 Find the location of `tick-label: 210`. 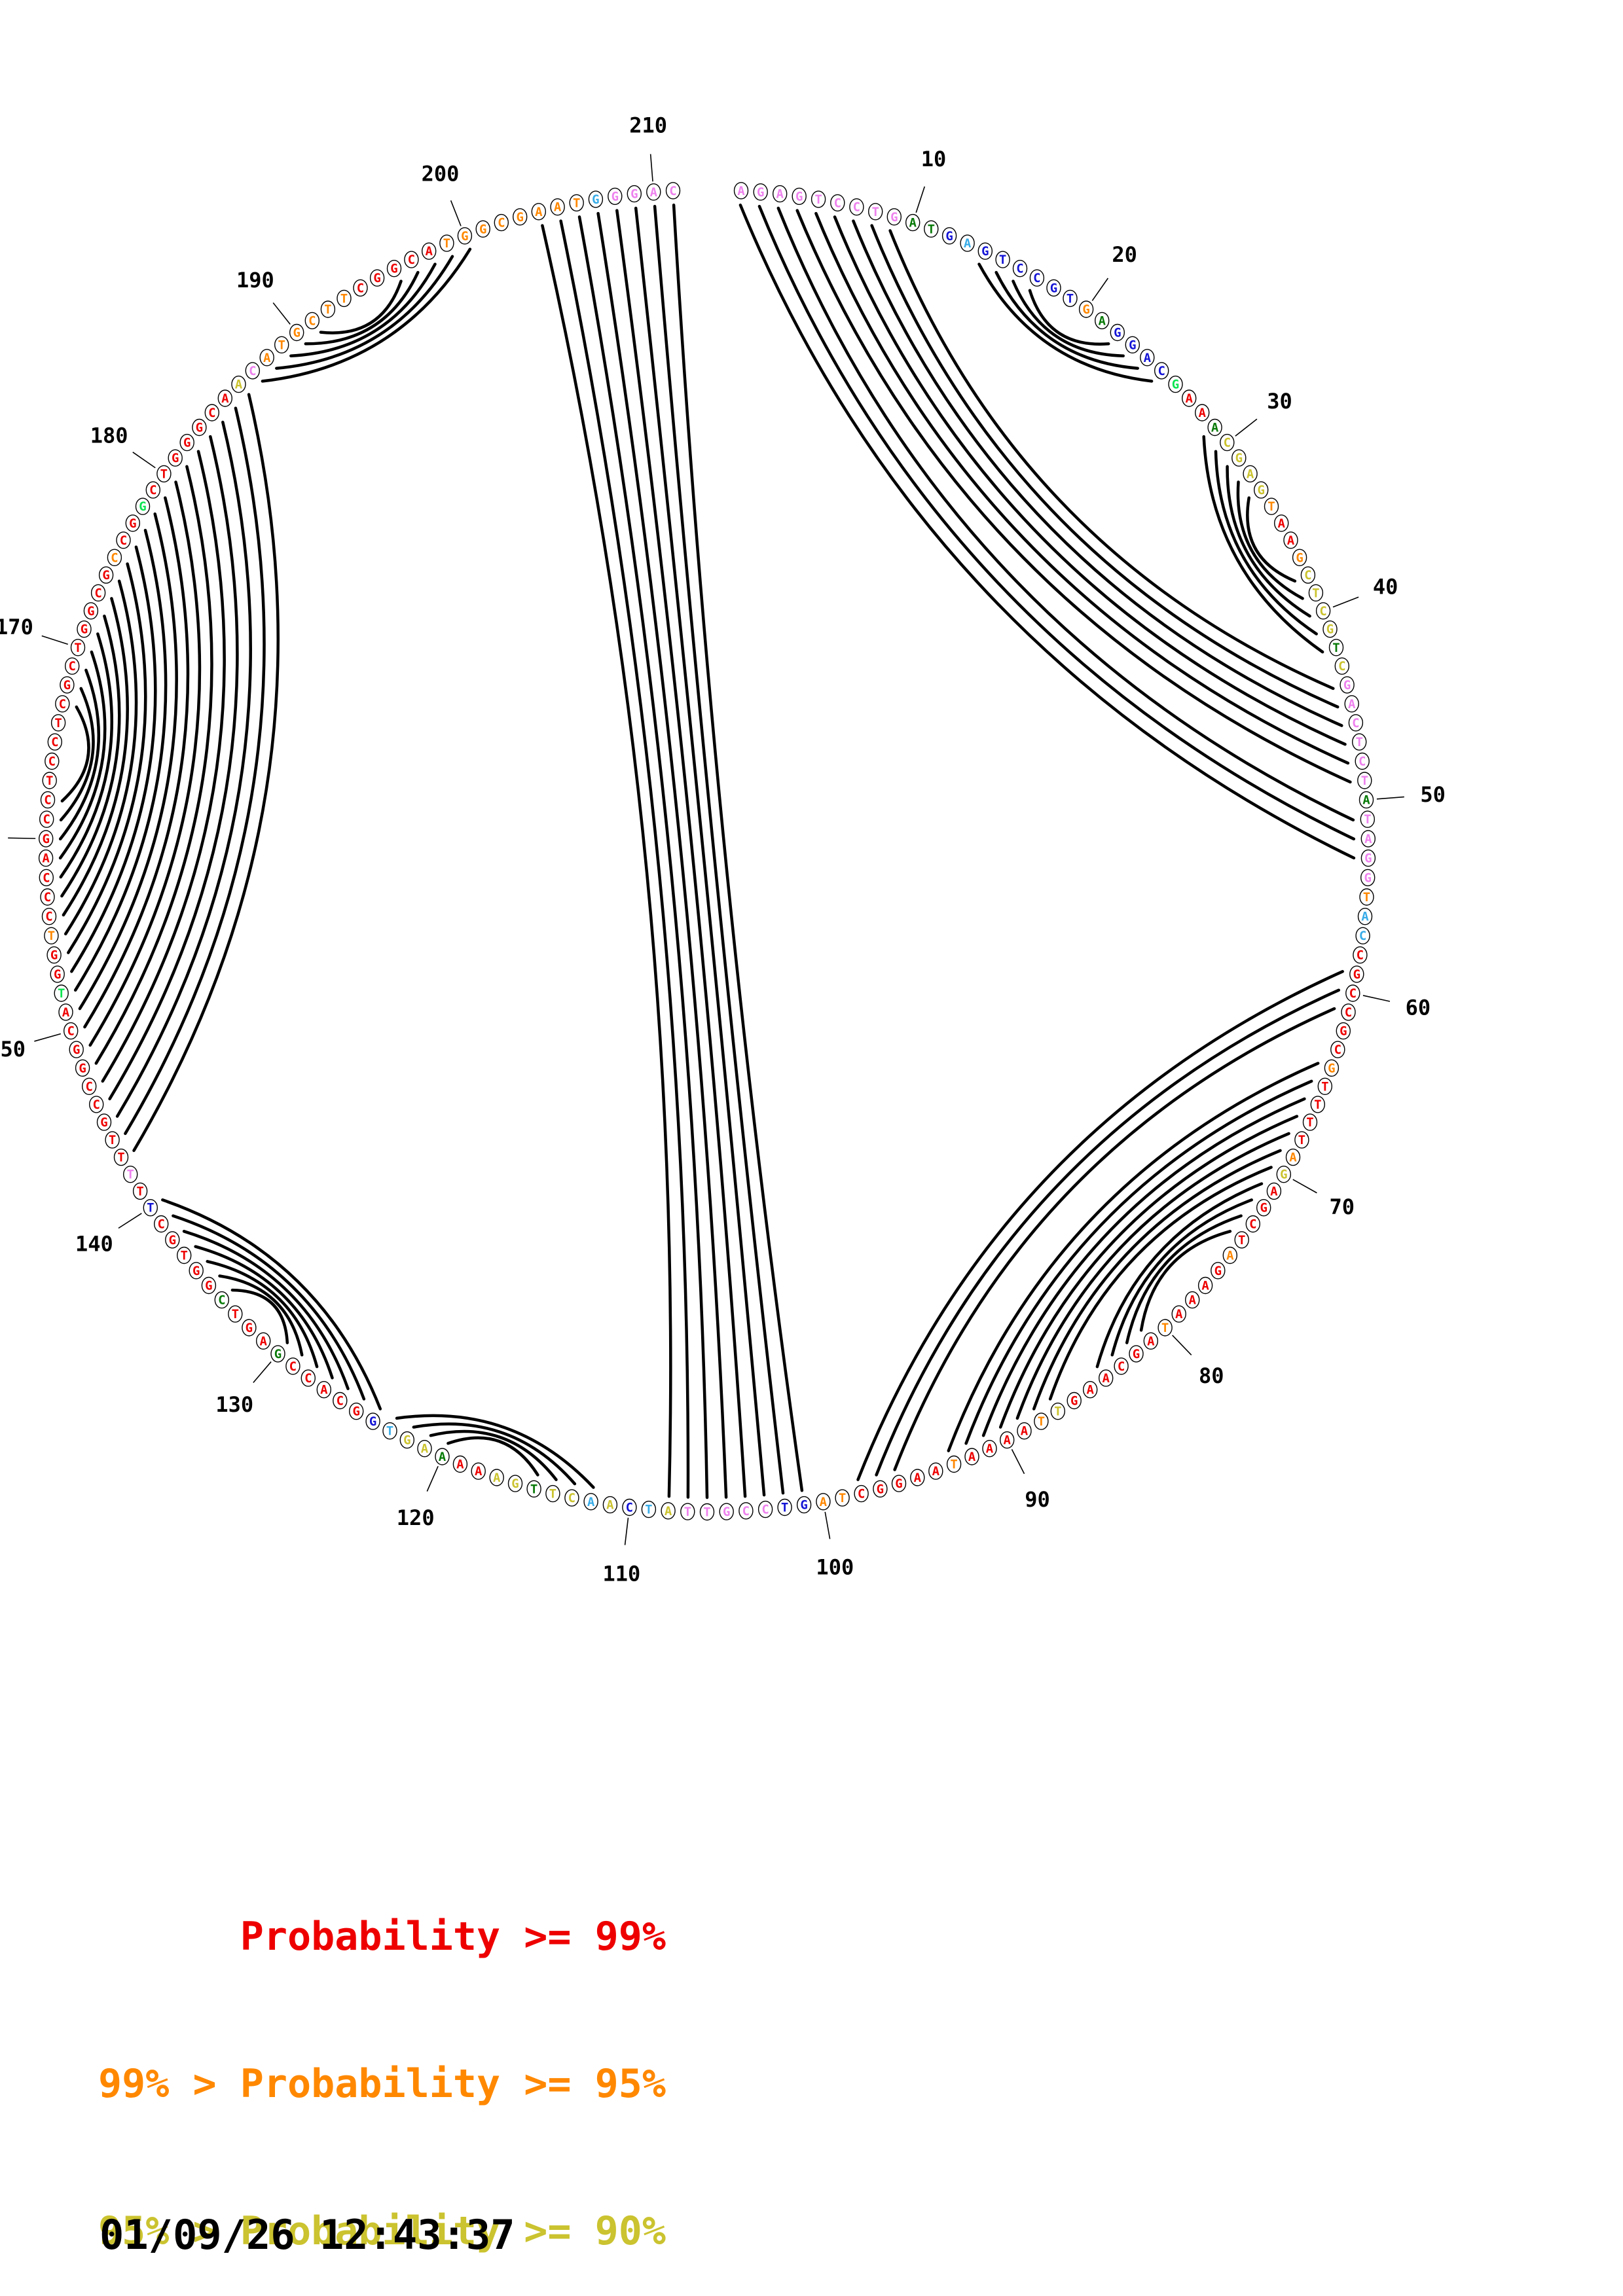

tick-label: 210 is located at coordinates (648, 125).